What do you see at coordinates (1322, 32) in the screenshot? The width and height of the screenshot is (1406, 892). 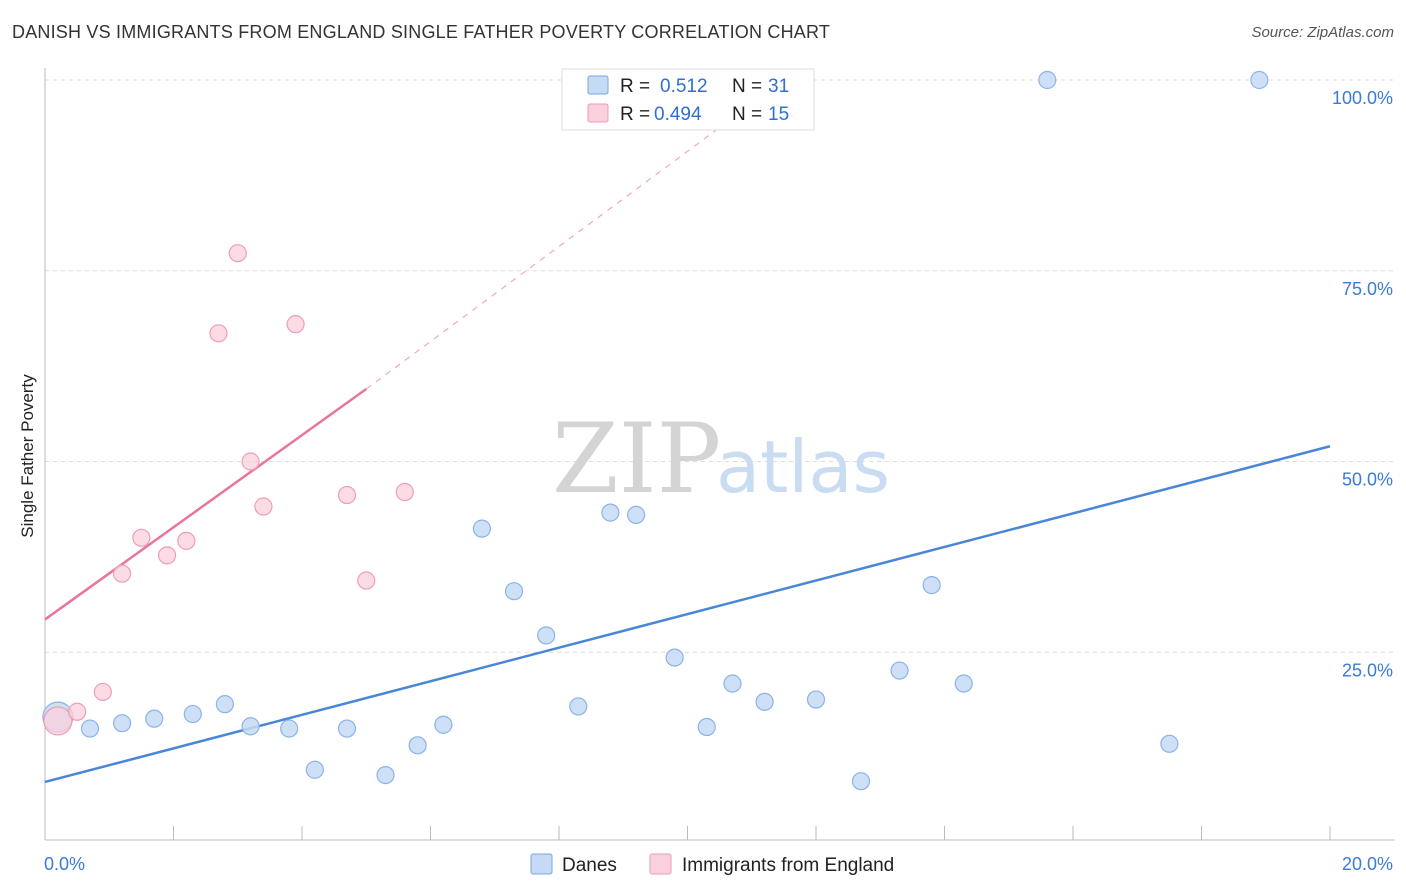 I see `chart-source: Source: ZipAtlas.com` at bounding box center [1322, 32].